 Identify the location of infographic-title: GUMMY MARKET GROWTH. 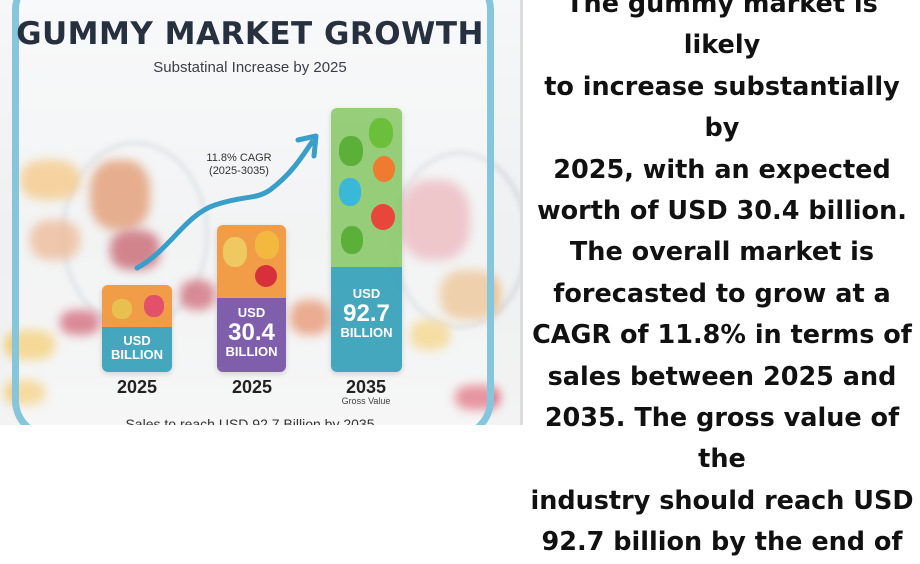
(250, 34).